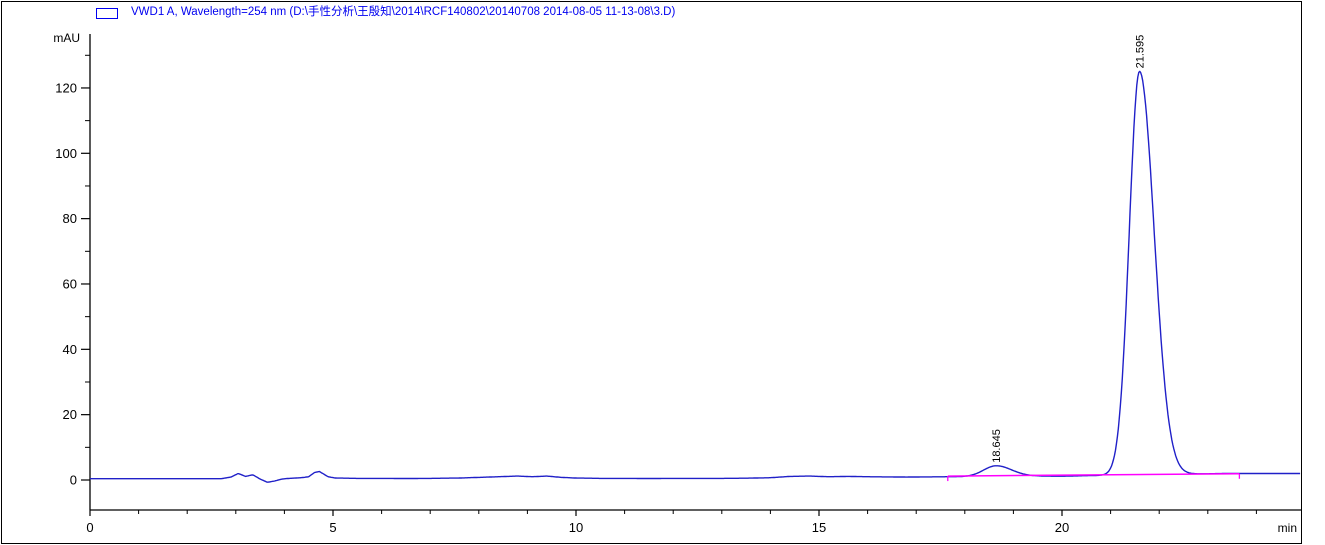 The height and width of the screenshot is (545, 1325). What do you see at coordinates (66, 87) in the screenshot?
I see `y-tick-label: 120` at bounding box center [66, 87].